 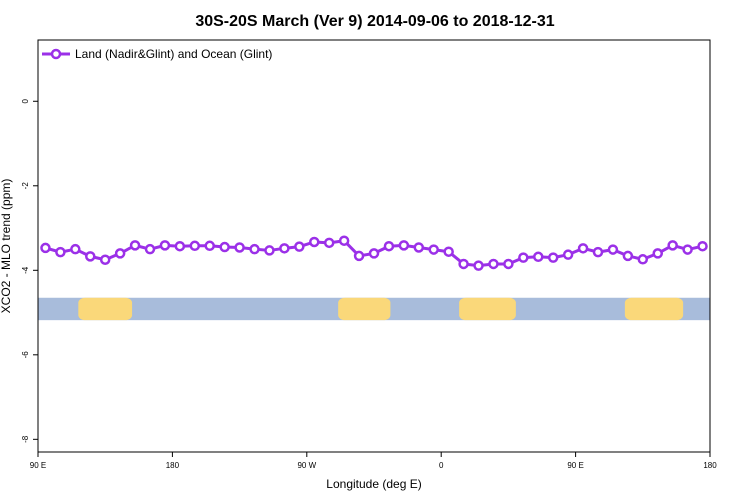 I want to click on y-tick-label: 0, so click(x=25, y=100).